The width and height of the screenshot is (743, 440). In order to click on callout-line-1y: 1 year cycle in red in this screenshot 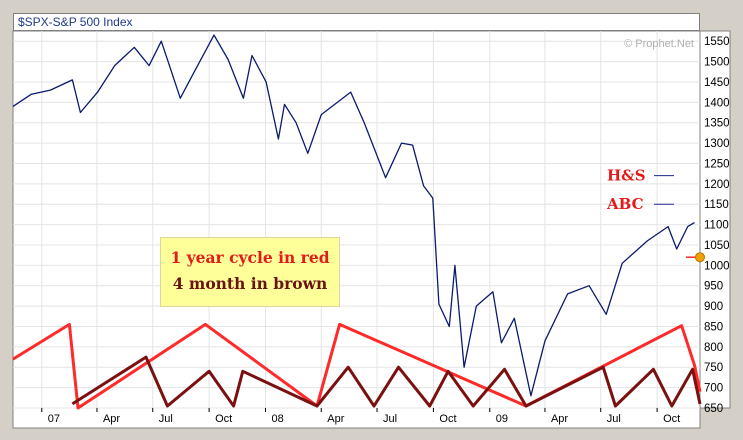, I will do `click(250, 257)`.